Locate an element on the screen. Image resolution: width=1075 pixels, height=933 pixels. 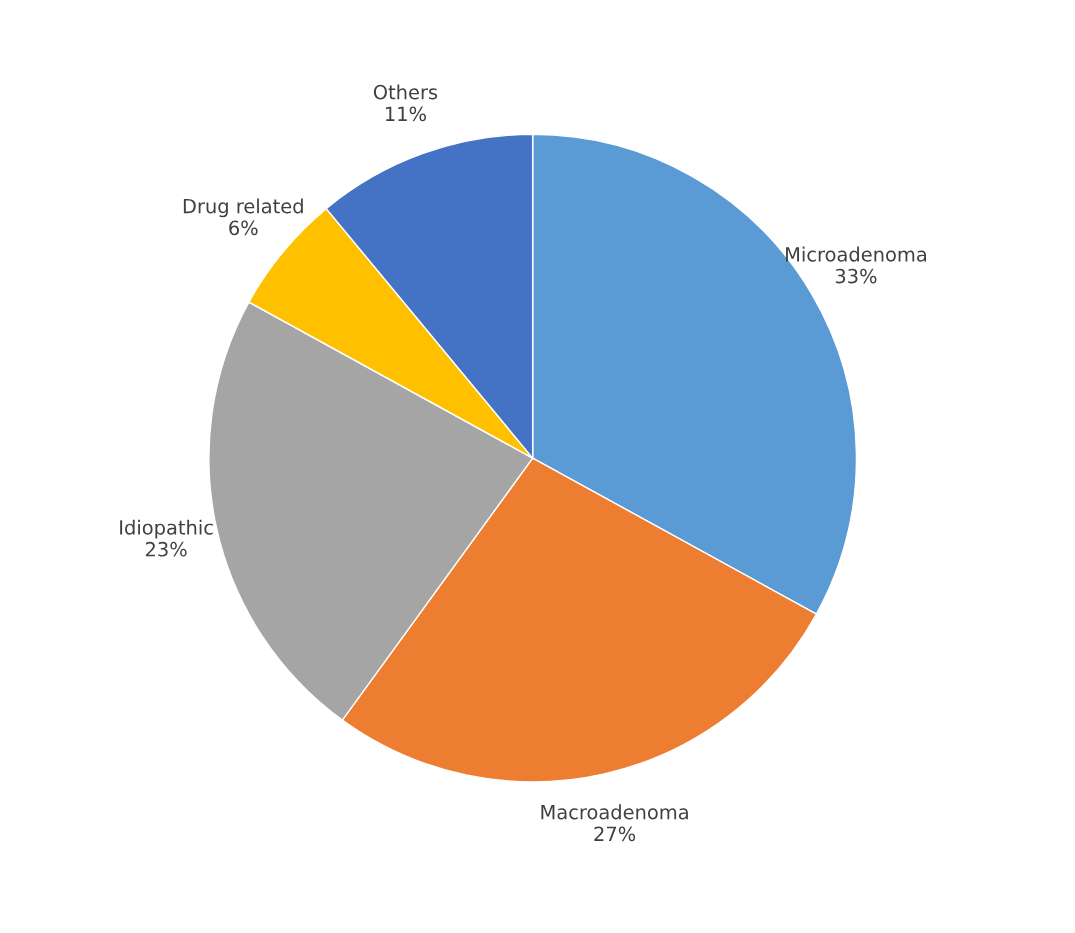
data-label: 6% is located at coordinates (243, 228).